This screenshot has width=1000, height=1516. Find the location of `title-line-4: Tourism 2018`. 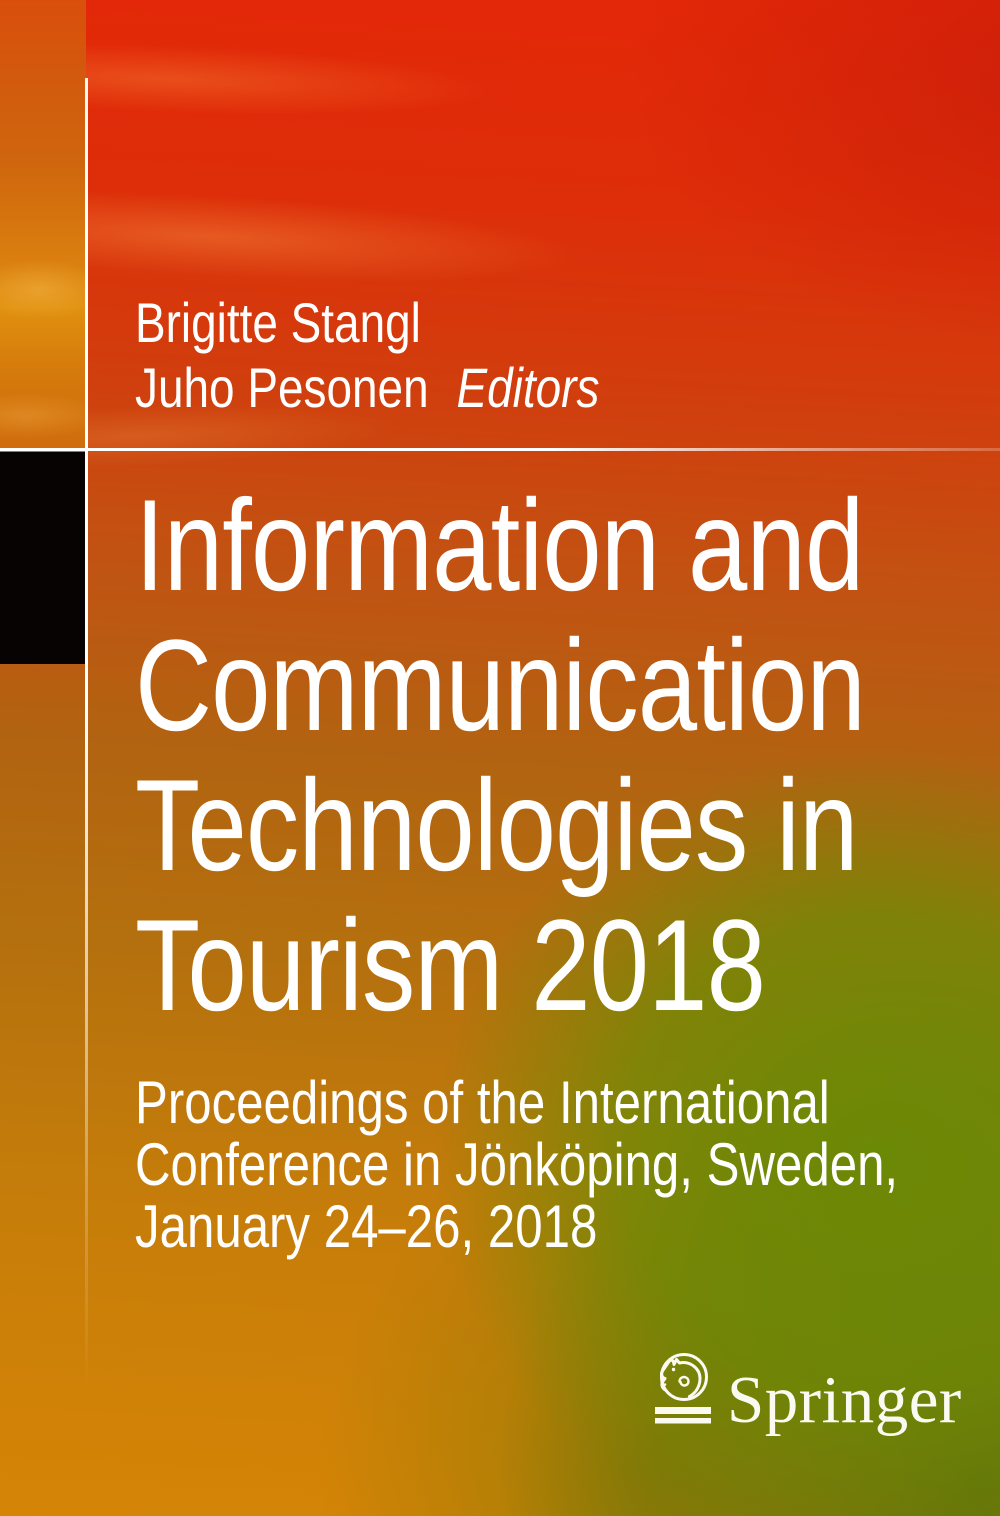

title-line-4: Tourism 2018 is located at coordinates (450, 965).